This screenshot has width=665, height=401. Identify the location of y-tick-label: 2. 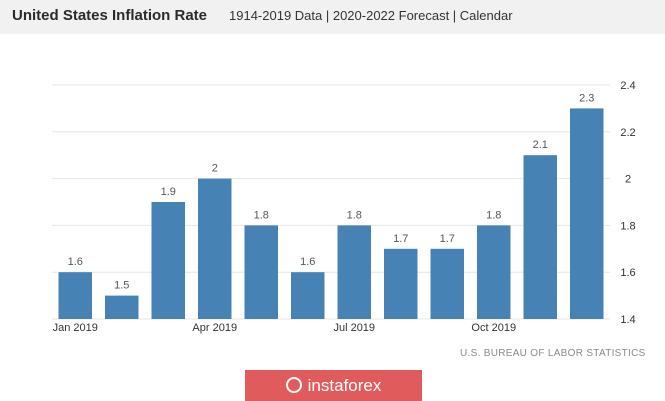
(628, 180).